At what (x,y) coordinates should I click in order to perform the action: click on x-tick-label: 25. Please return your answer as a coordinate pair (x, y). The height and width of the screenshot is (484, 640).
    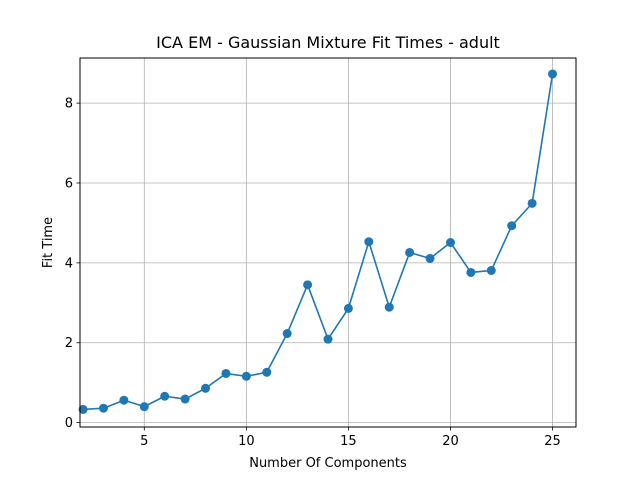
    Looking at the image, I should click on (552, 441).